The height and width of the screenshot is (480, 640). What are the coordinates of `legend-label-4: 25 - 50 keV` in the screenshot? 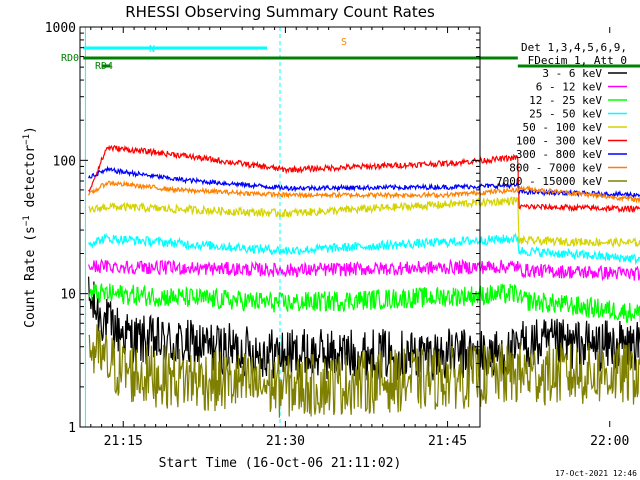 It's located at (565, 114).